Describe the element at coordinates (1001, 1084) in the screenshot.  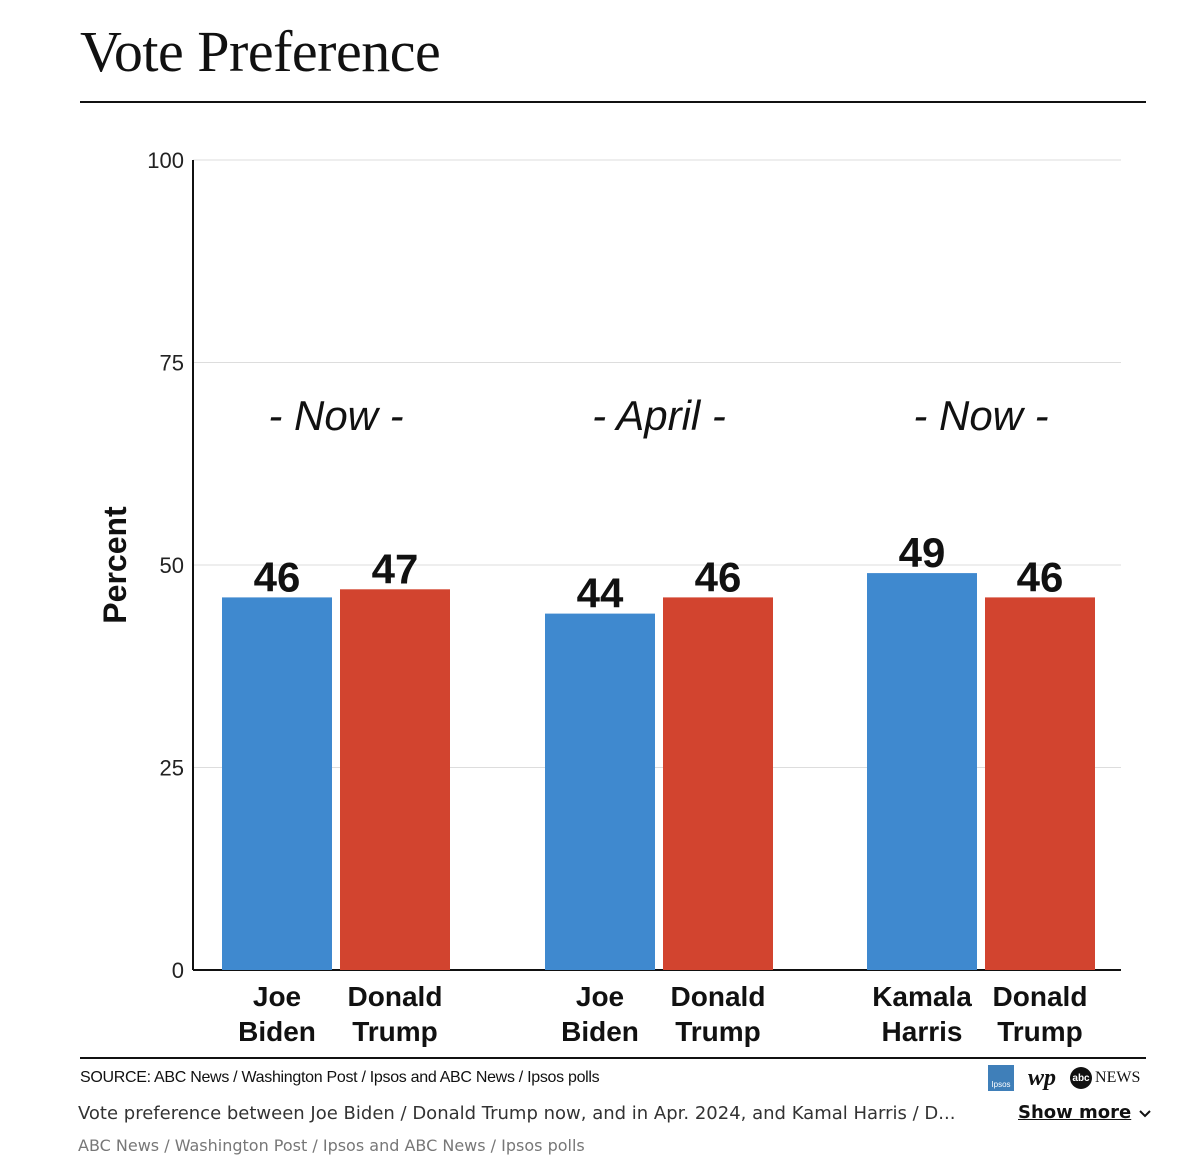
I see `ipsos-logo-text: Ipsos` at that location.